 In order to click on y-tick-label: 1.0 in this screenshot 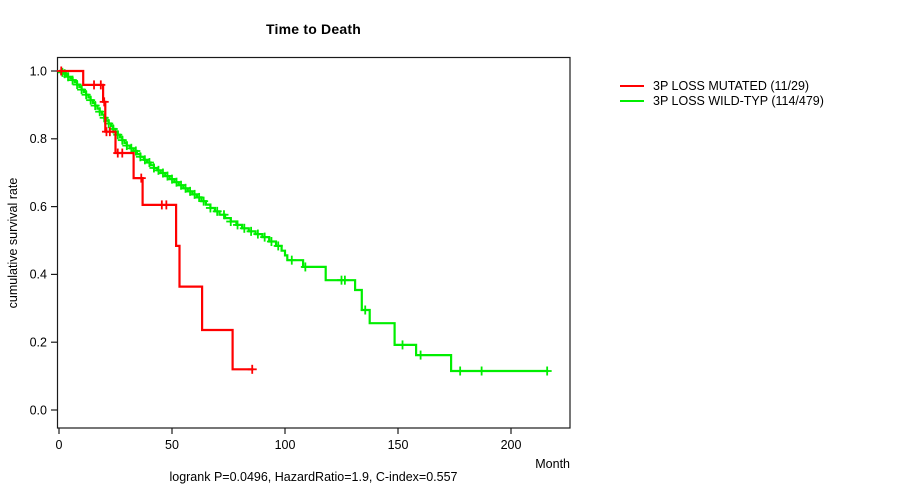, I will do `click(38, 71)`.